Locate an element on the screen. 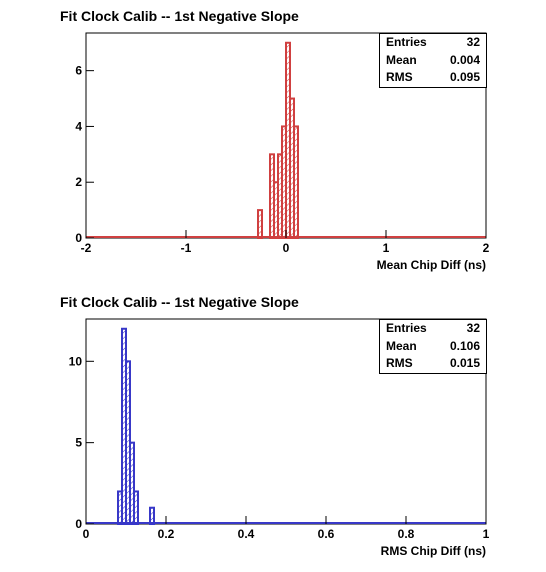 The image size is (546, 572). x-tick-label: -1 is located at coordinates (186, 248).